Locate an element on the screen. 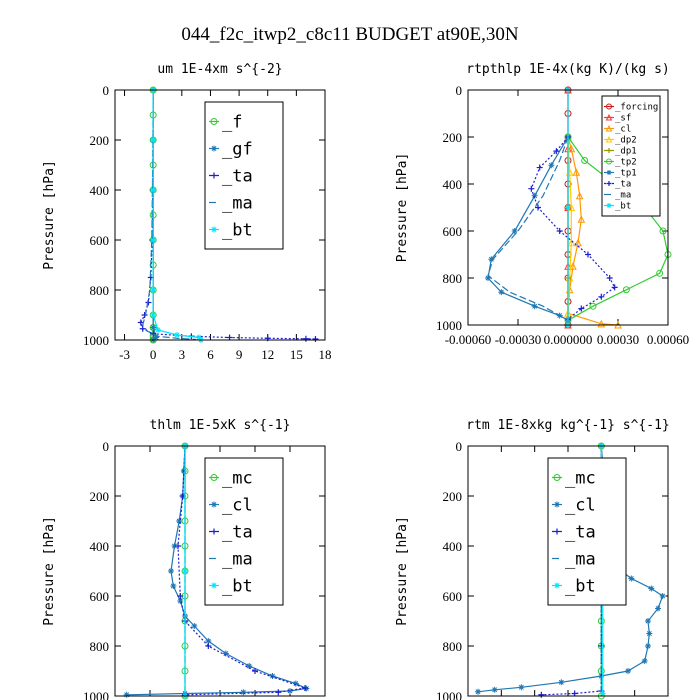  series-dp2 is located at coordinates (570, 224).